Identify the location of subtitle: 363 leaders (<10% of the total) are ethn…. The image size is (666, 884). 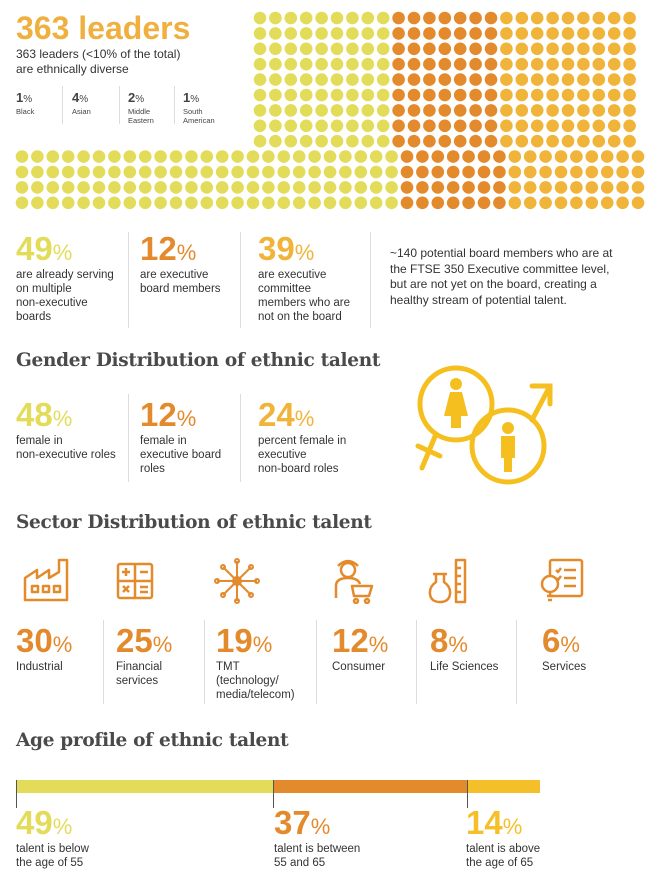
(98, 61).